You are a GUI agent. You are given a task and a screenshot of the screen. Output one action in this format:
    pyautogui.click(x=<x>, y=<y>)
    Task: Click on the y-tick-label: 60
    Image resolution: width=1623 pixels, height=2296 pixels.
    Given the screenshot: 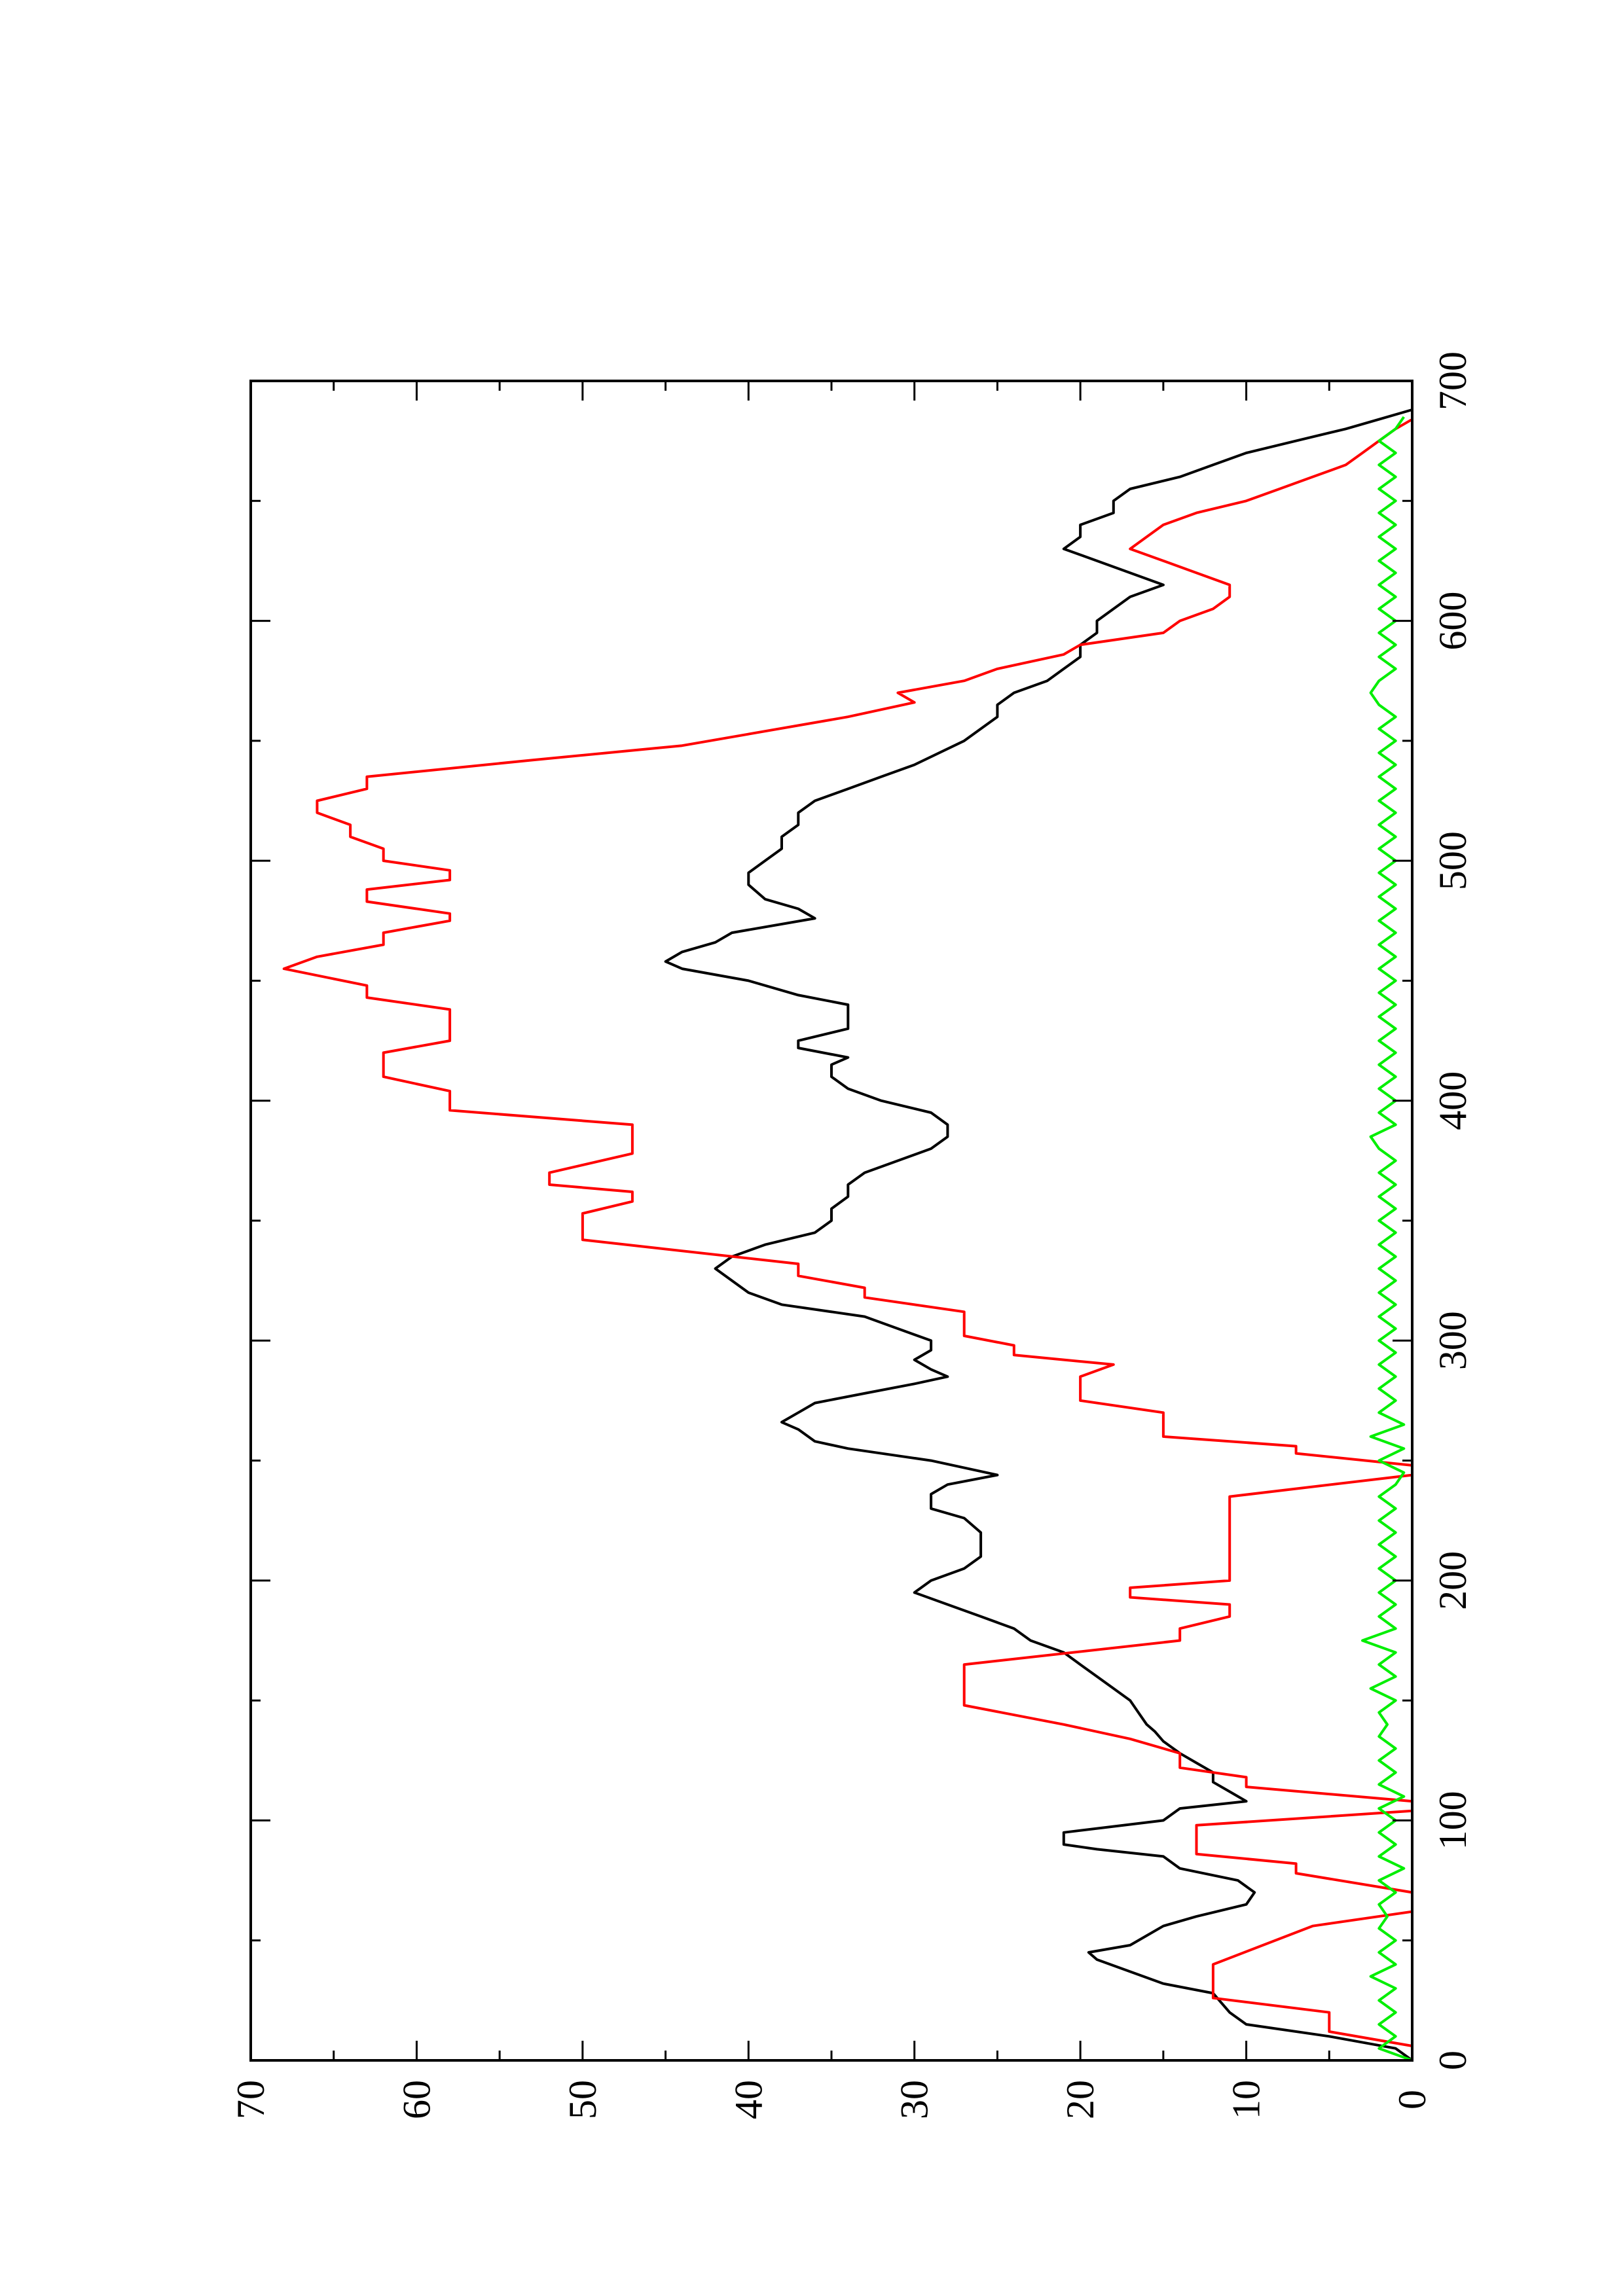 What is the action you would take?
    pyautogui.click(x=416, y=2099)
    